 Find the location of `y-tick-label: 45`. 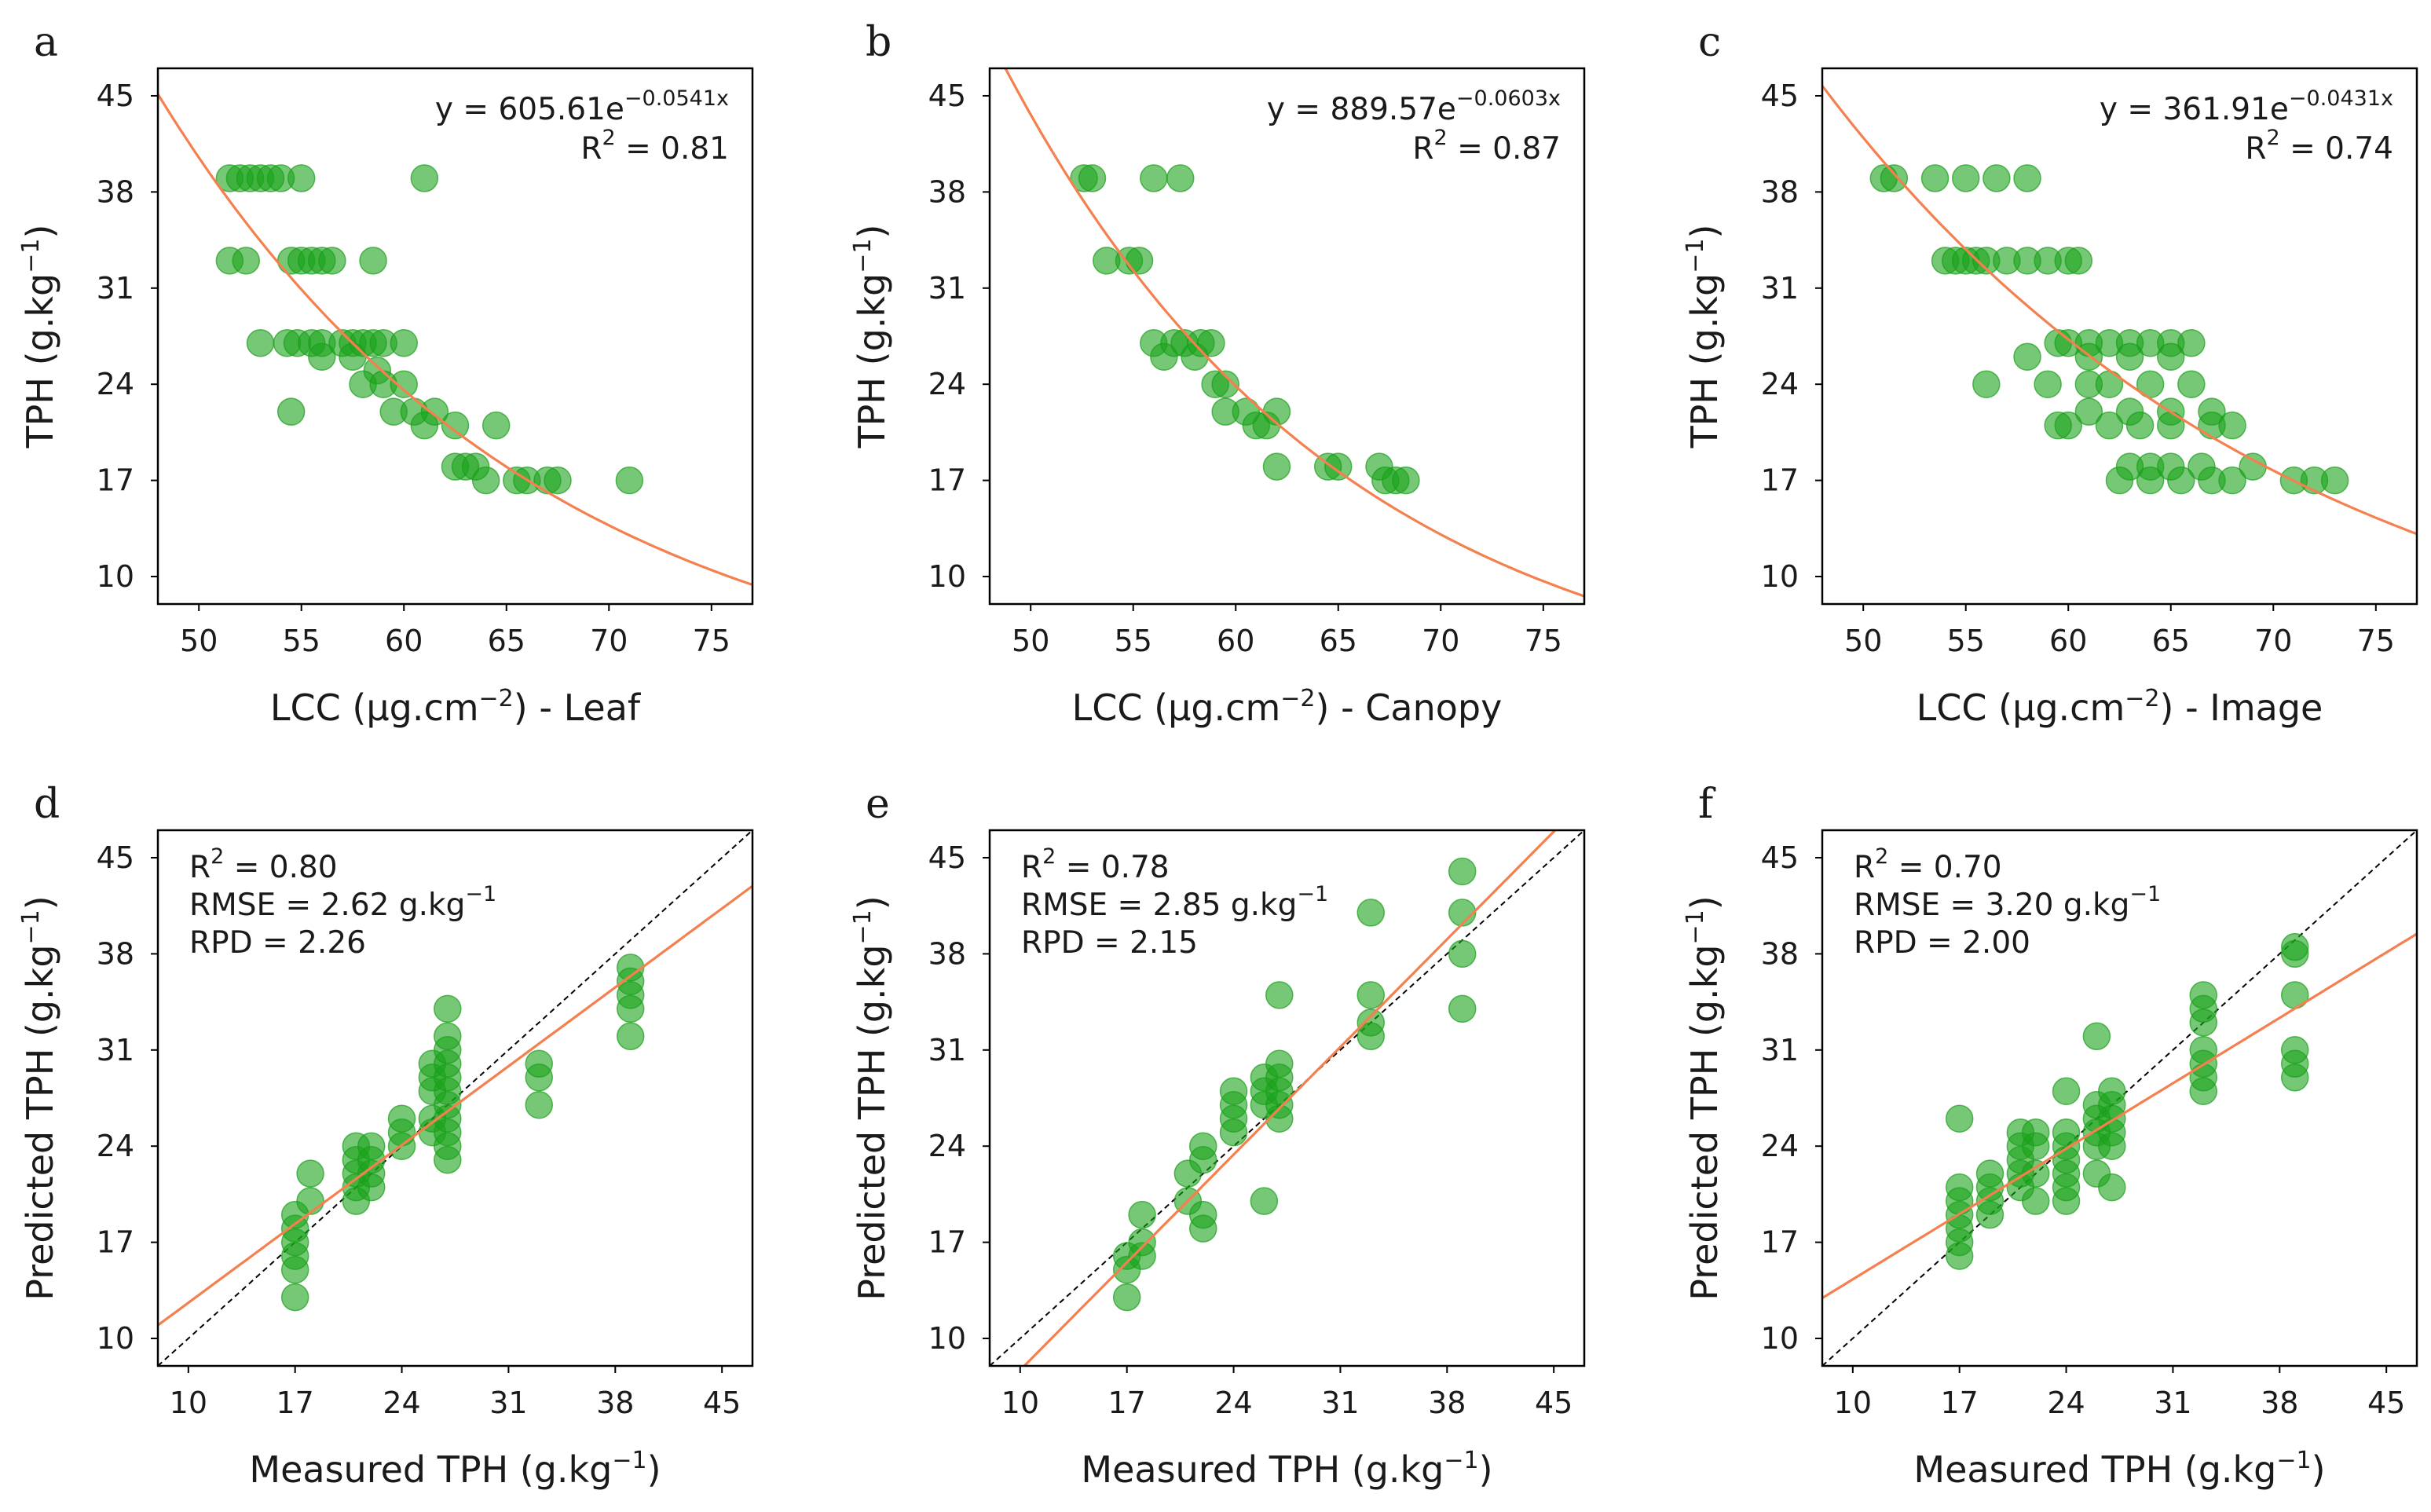

y-tick-label: 45 is located at coordinates (947, 857).